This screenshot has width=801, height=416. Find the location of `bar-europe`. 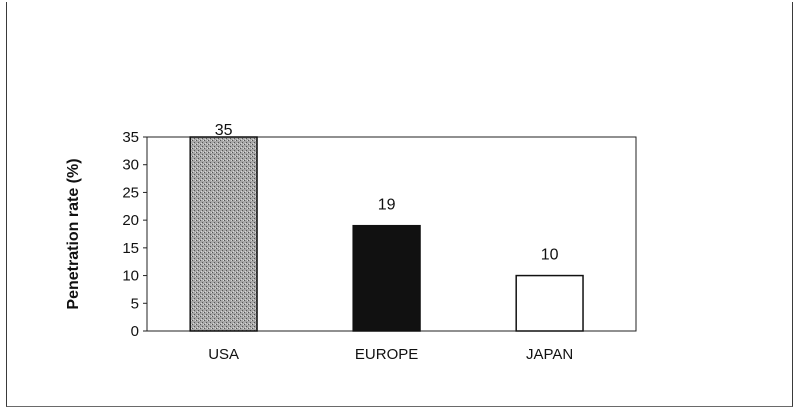

bar-europe is located at coordinates (386, 278).